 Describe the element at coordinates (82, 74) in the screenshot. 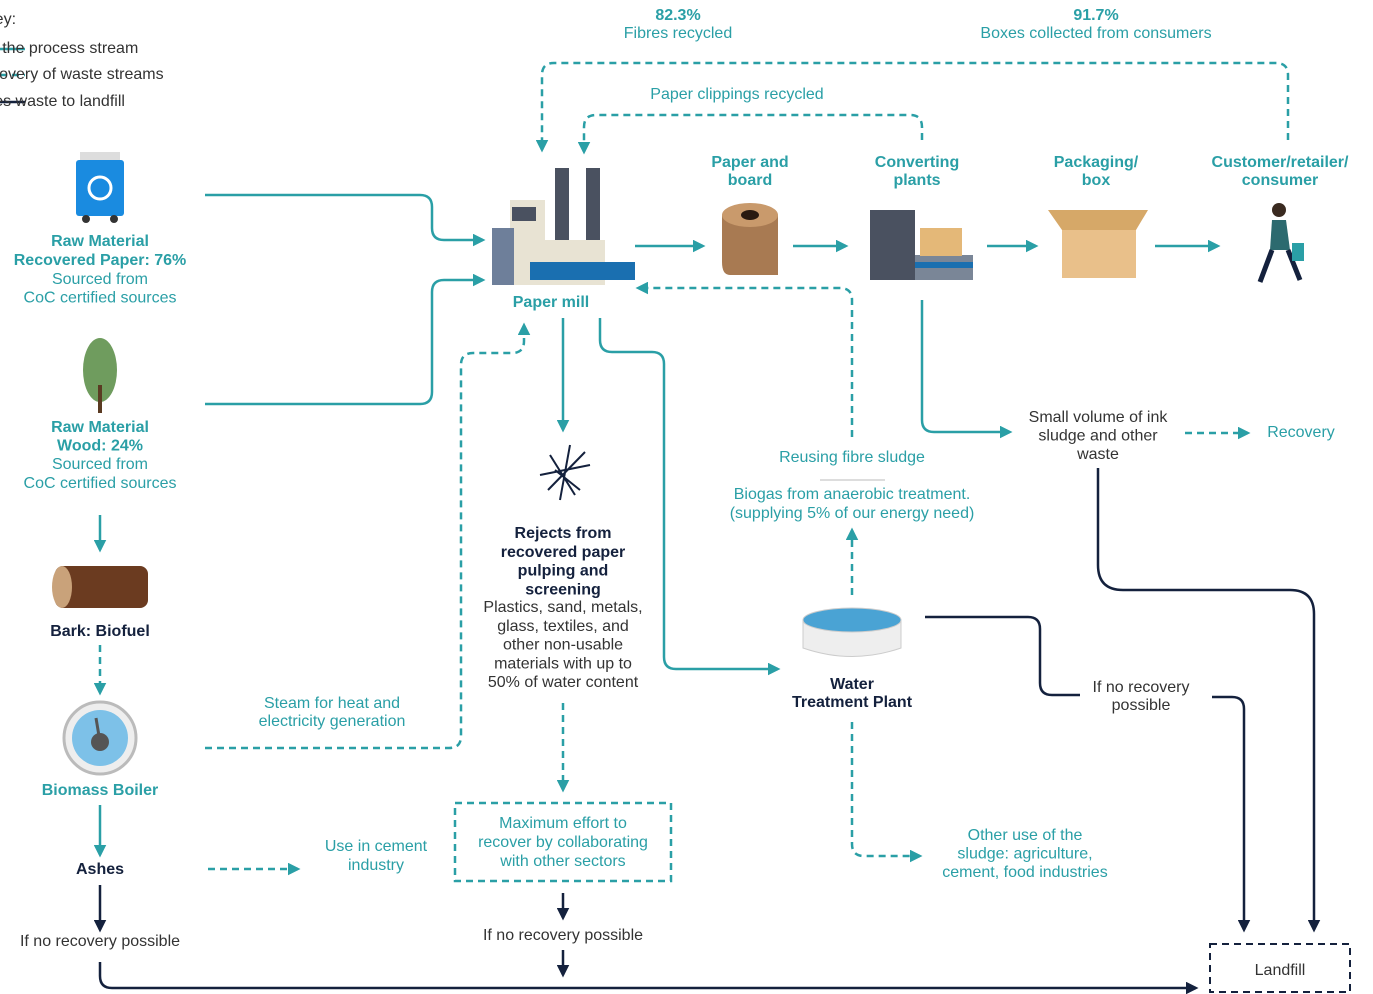

I see `label: Indicates recovery of waste streams` at that location.